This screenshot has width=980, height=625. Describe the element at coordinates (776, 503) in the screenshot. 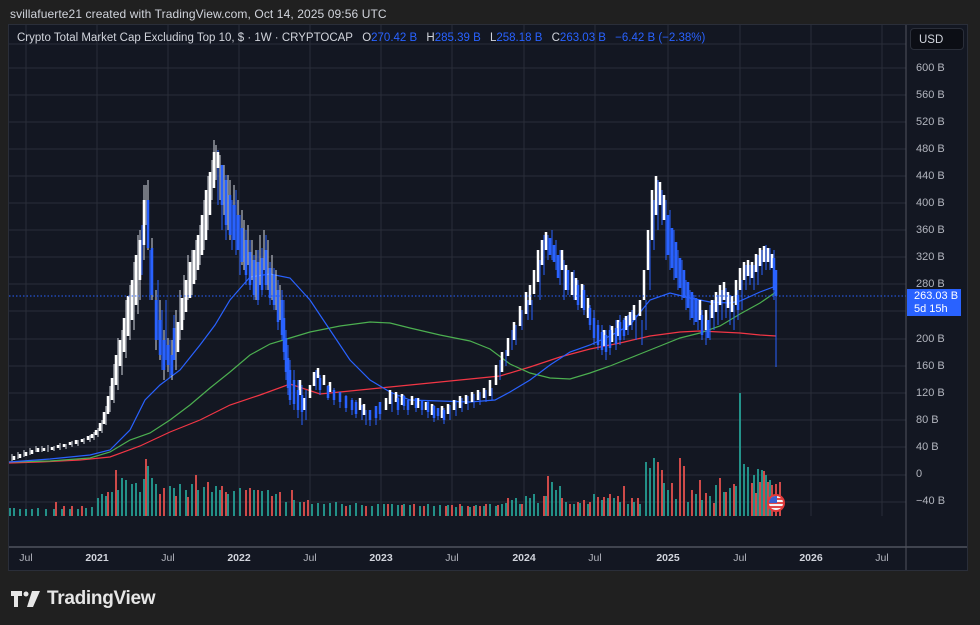

I see `us-flag-event-icon` at that location.